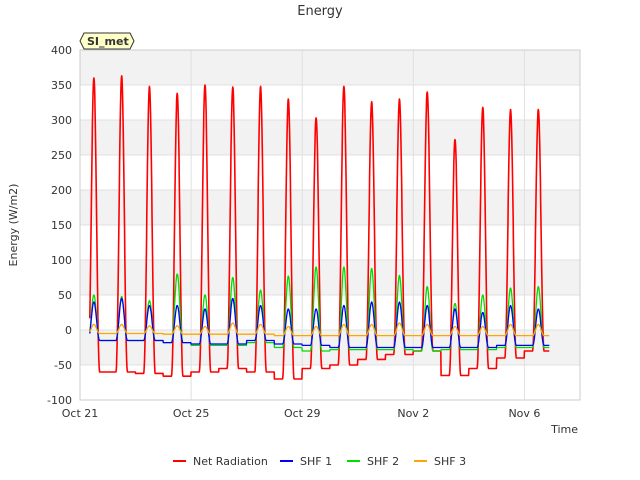 This screenshot has height=480, width=640. What do you see at coordinates (61, 50) in the screenshot?
I see `y-tick-label: 400` at bounding box center [61, 50].